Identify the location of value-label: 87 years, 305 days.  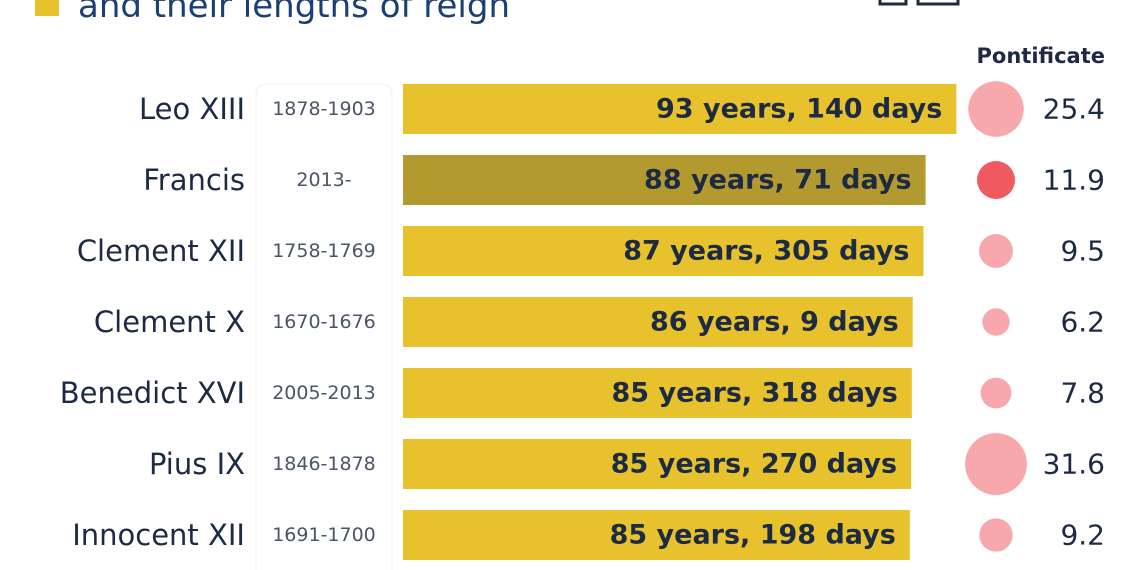
(766, 251).